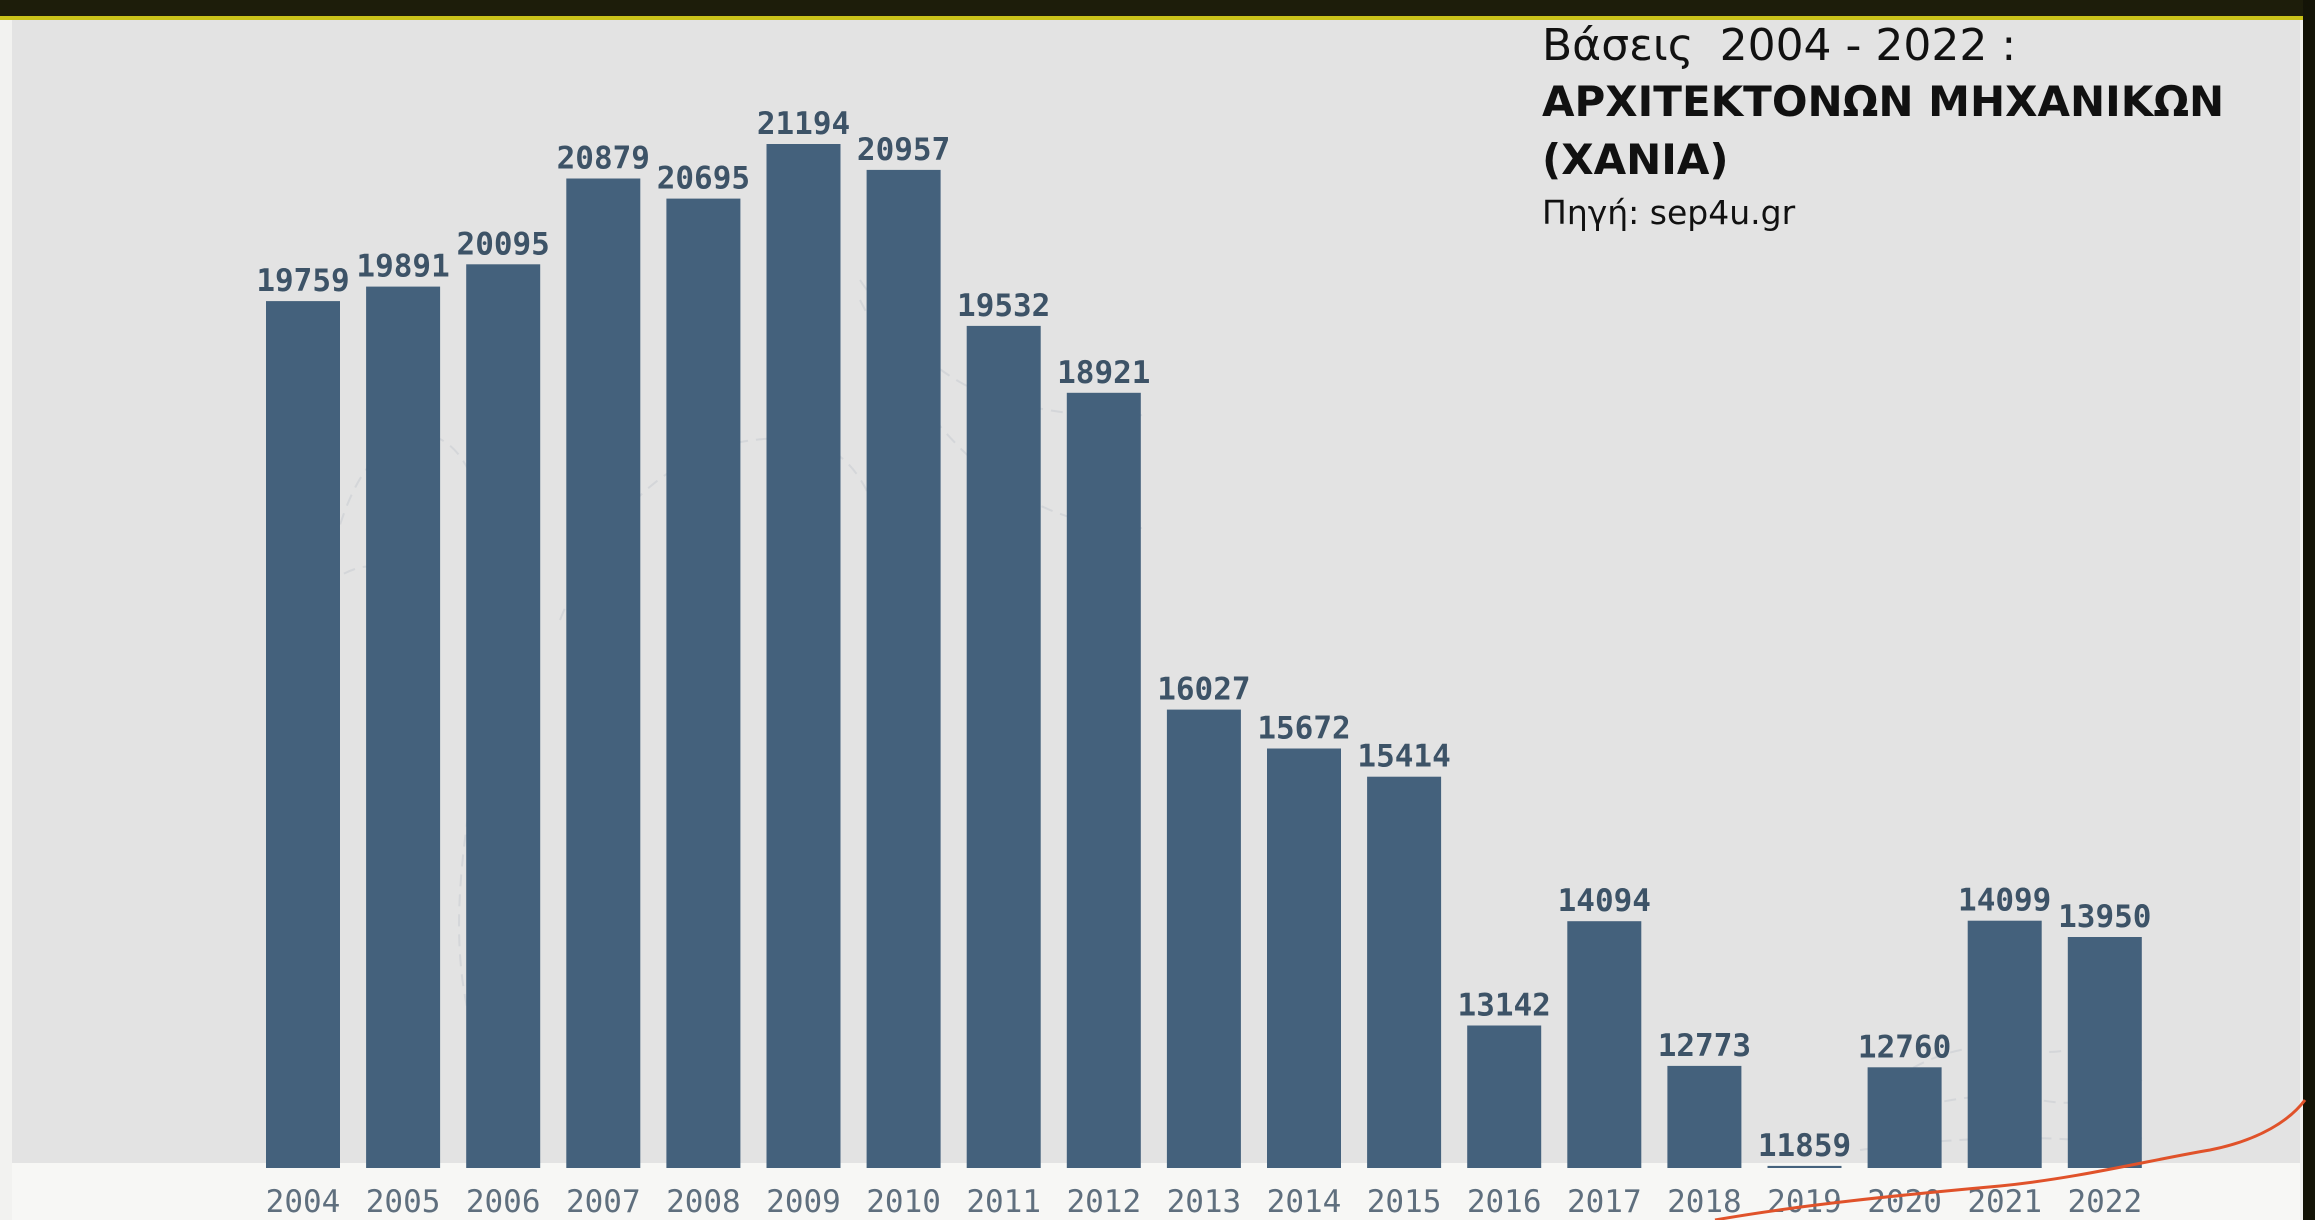 The width and height of the screenshot is (2315, 1220). What do you see at coordinates (1704, 1202) in the screenshot?
I see `x-tick-2018: 2018` at bounding box center [1704, 1202].